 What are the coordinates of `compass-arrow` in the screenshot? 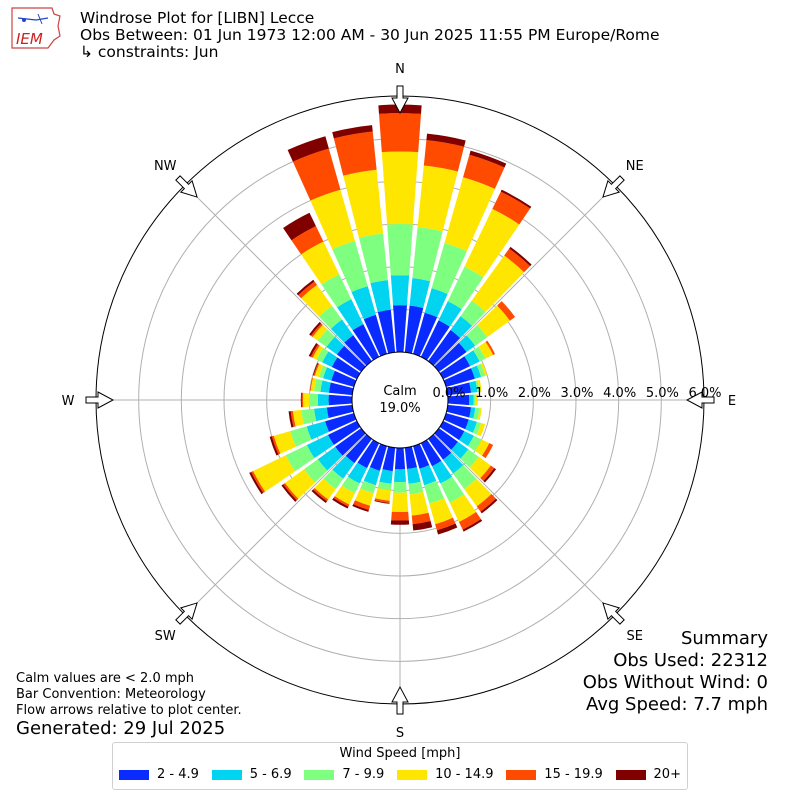 It's located at (186, 186).